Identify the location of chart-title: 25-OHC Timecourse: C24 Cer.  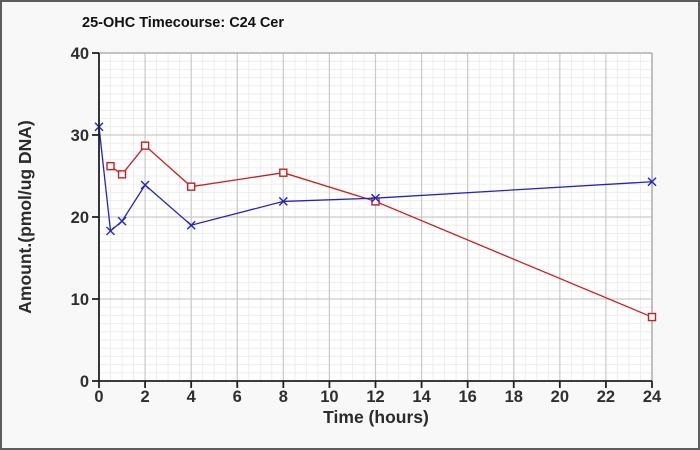
(183, 23).